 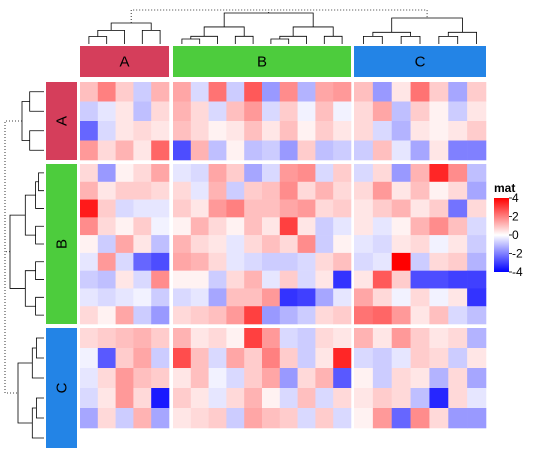 What do you see at coordinates (262, 62) in the screenshot?
I see `column-slice-label: B` at bounding box center [262, 62].